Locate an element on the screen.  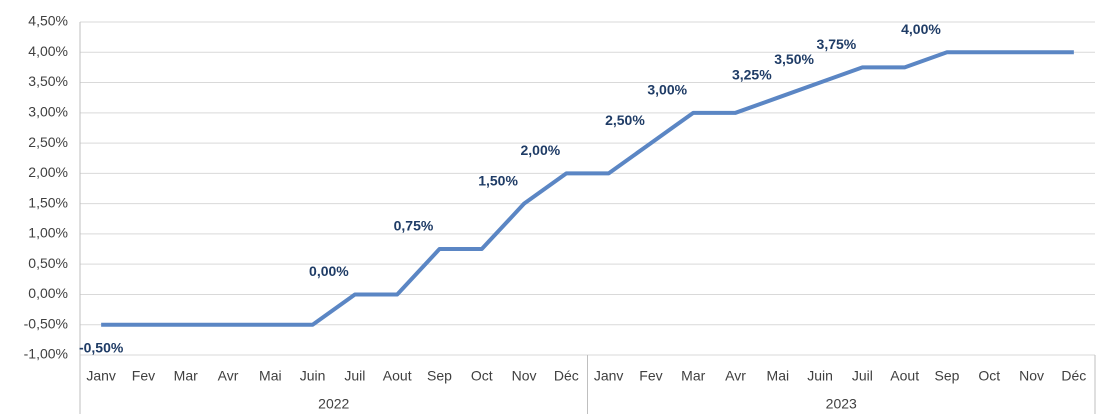
y-tick-label: 2,00% is located at coordinates (48, 172).